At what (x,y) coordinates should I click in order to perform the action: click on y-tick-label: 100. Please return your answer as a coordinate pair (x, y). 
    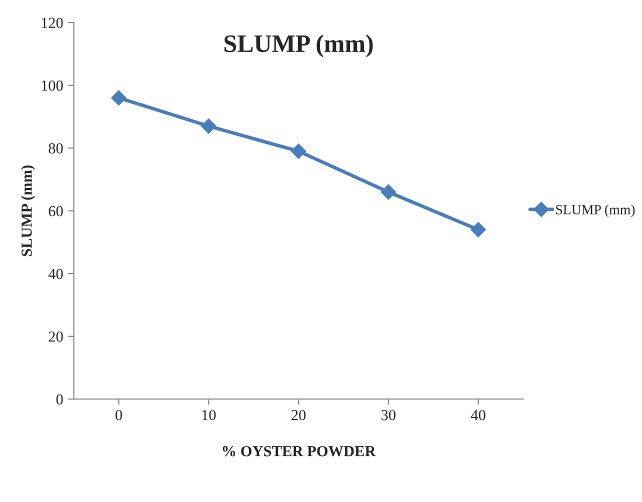
    Looking at the image, I should click on (52, 85).